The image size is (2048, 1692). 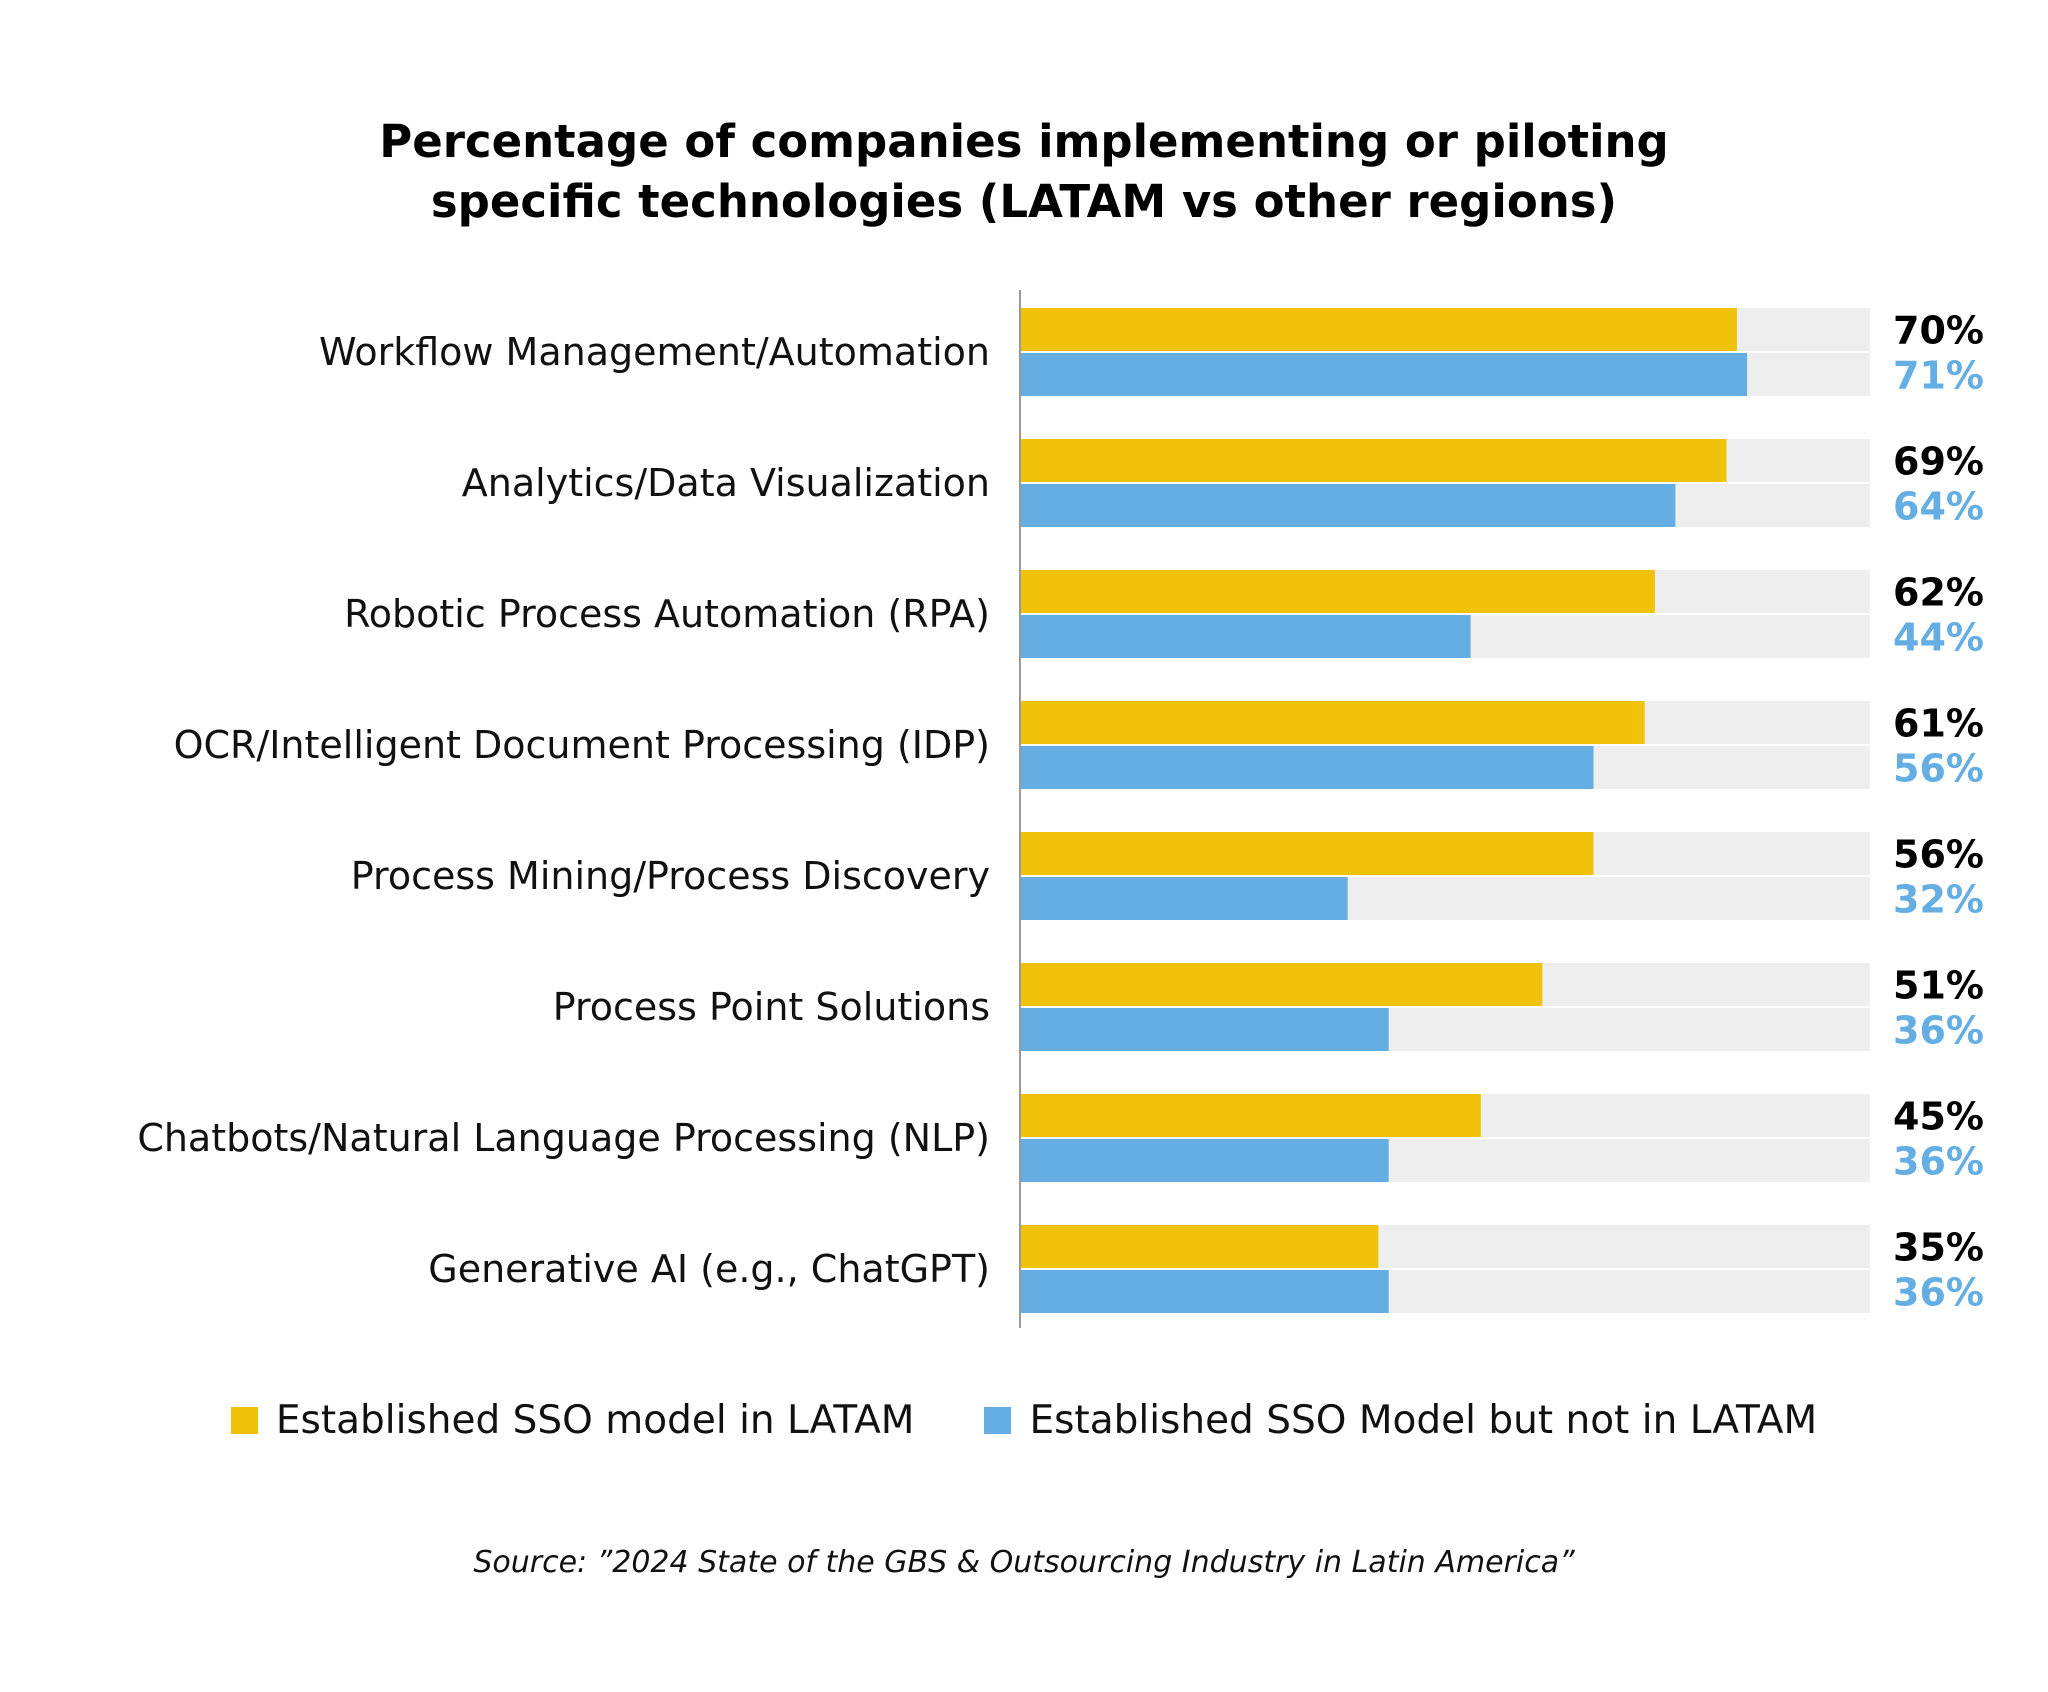 I want to click on legend-swatch-latam, so click(x=244, y=1420).